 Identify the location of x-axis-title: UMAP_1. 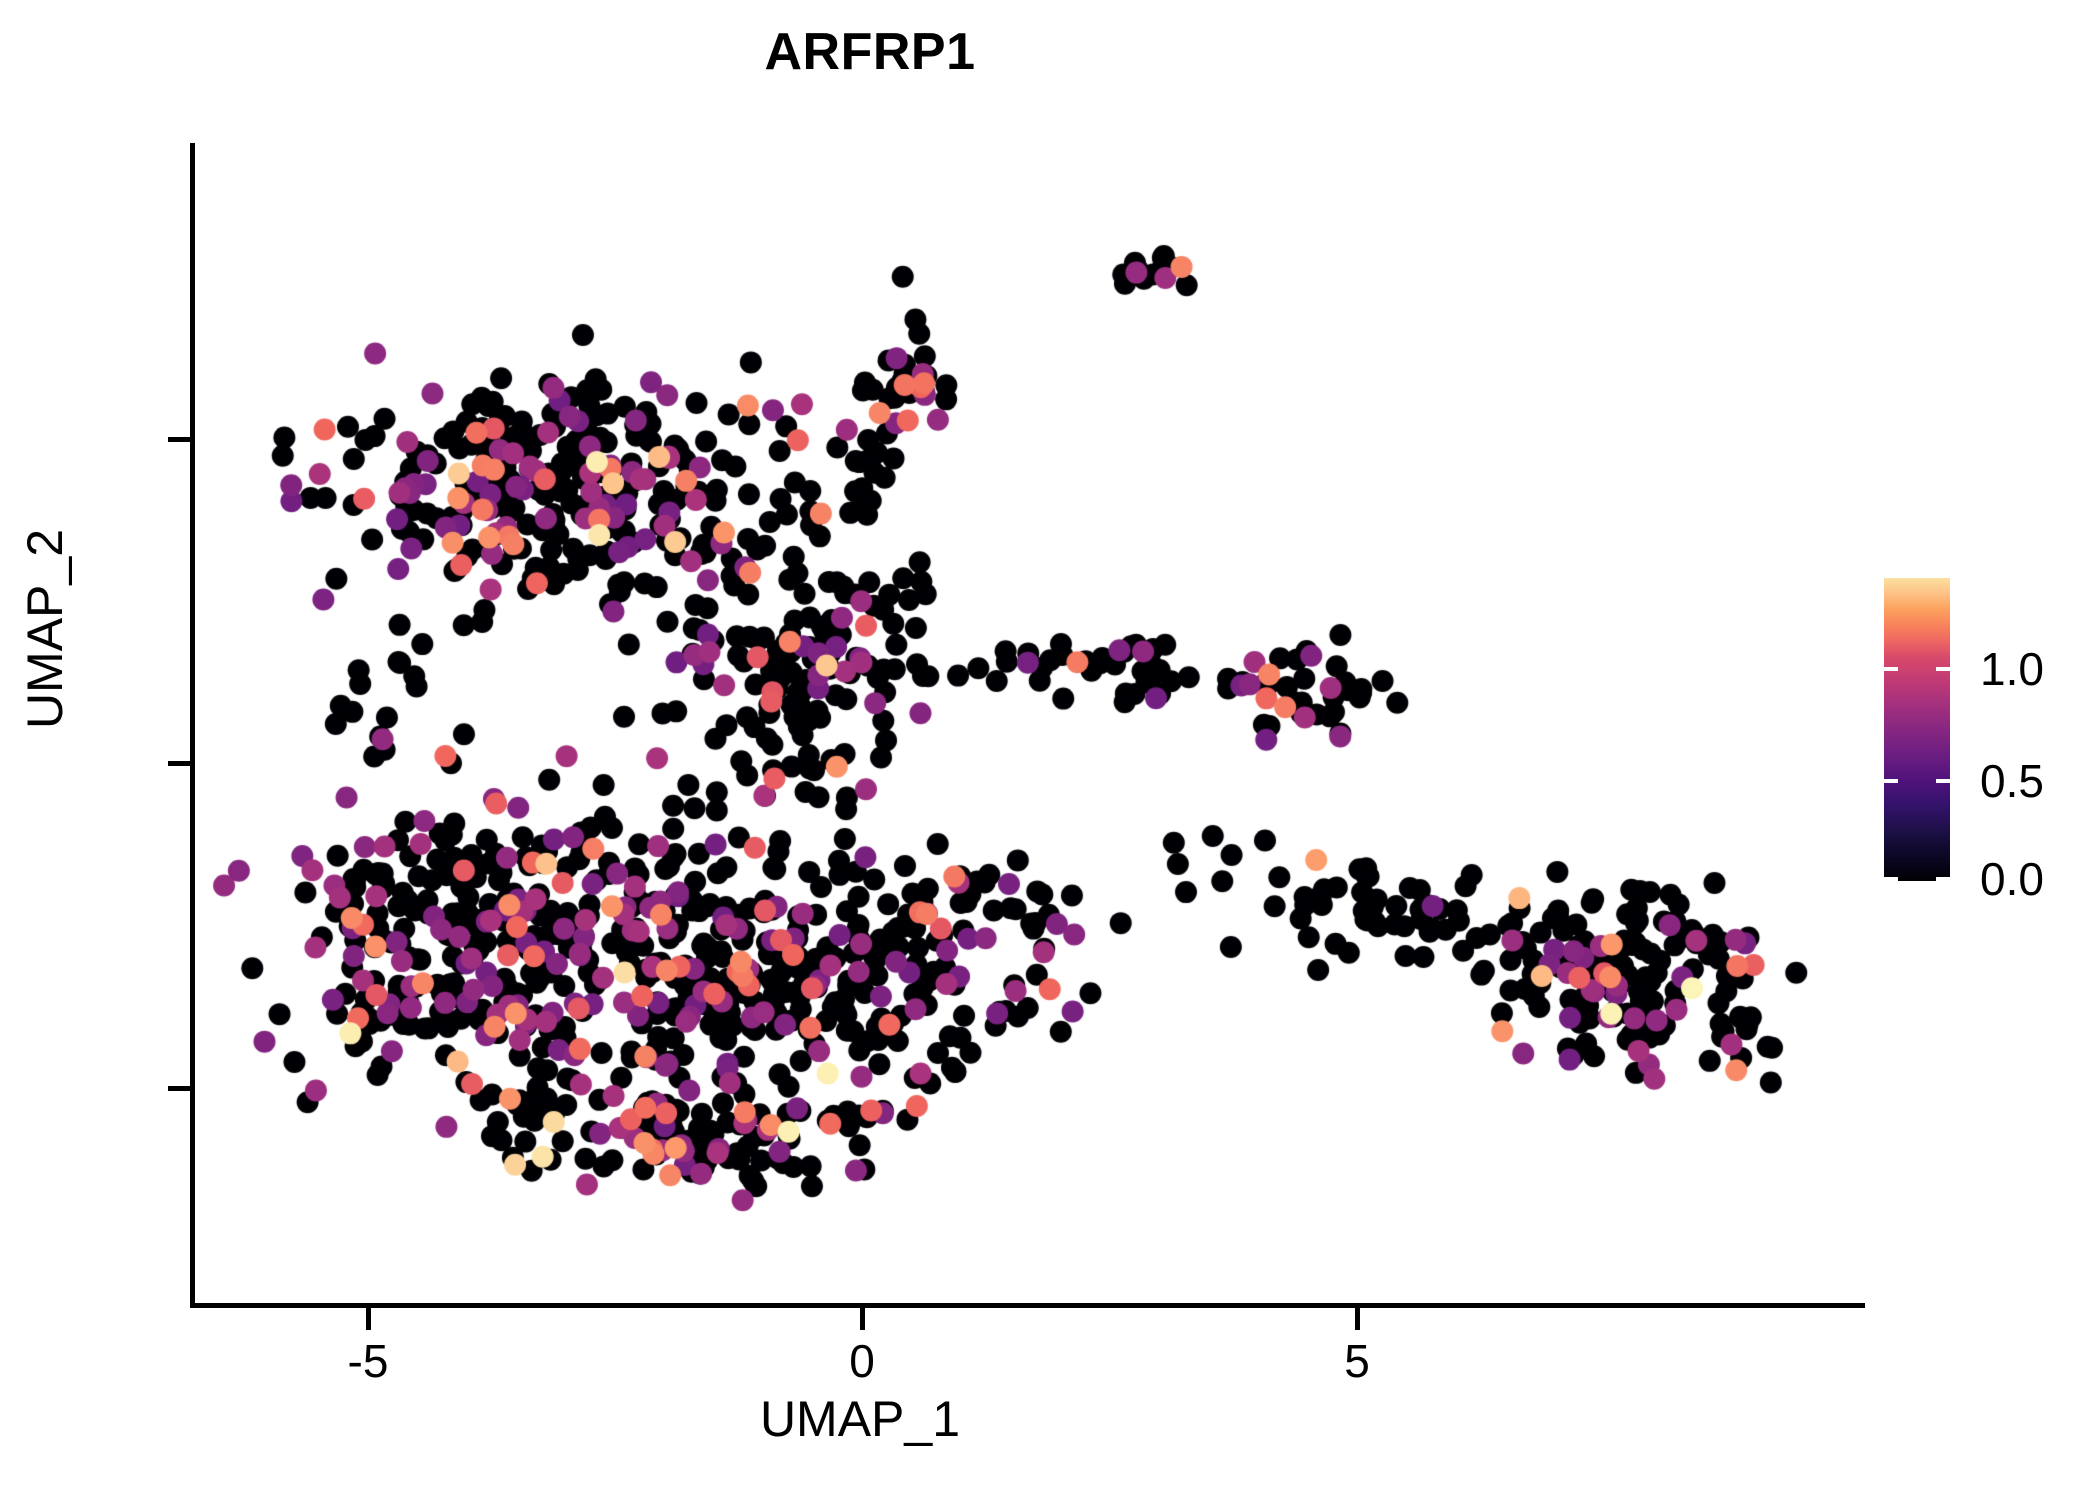
(860, 1419).